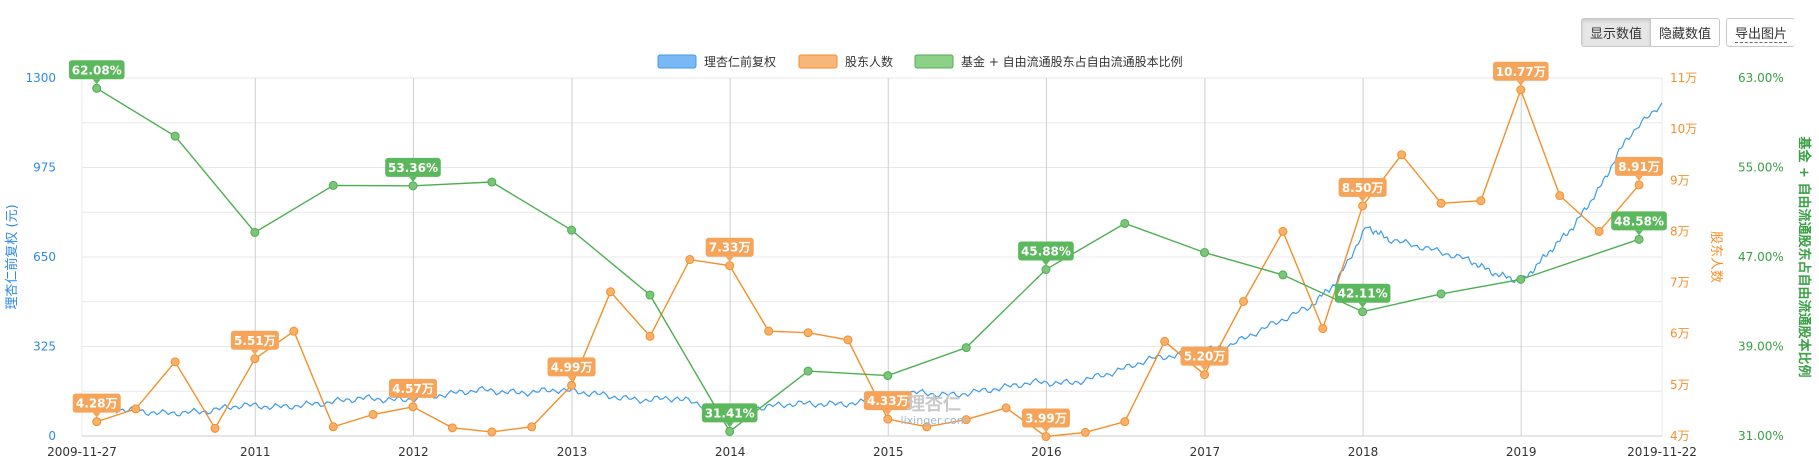 The height and width of the screenshot is (473, 1819). I want to click on chart-legend: 理杏仁前复权 股东人数 基金 + 自由流通股东占自由流通股本比例, so click(920, 61).